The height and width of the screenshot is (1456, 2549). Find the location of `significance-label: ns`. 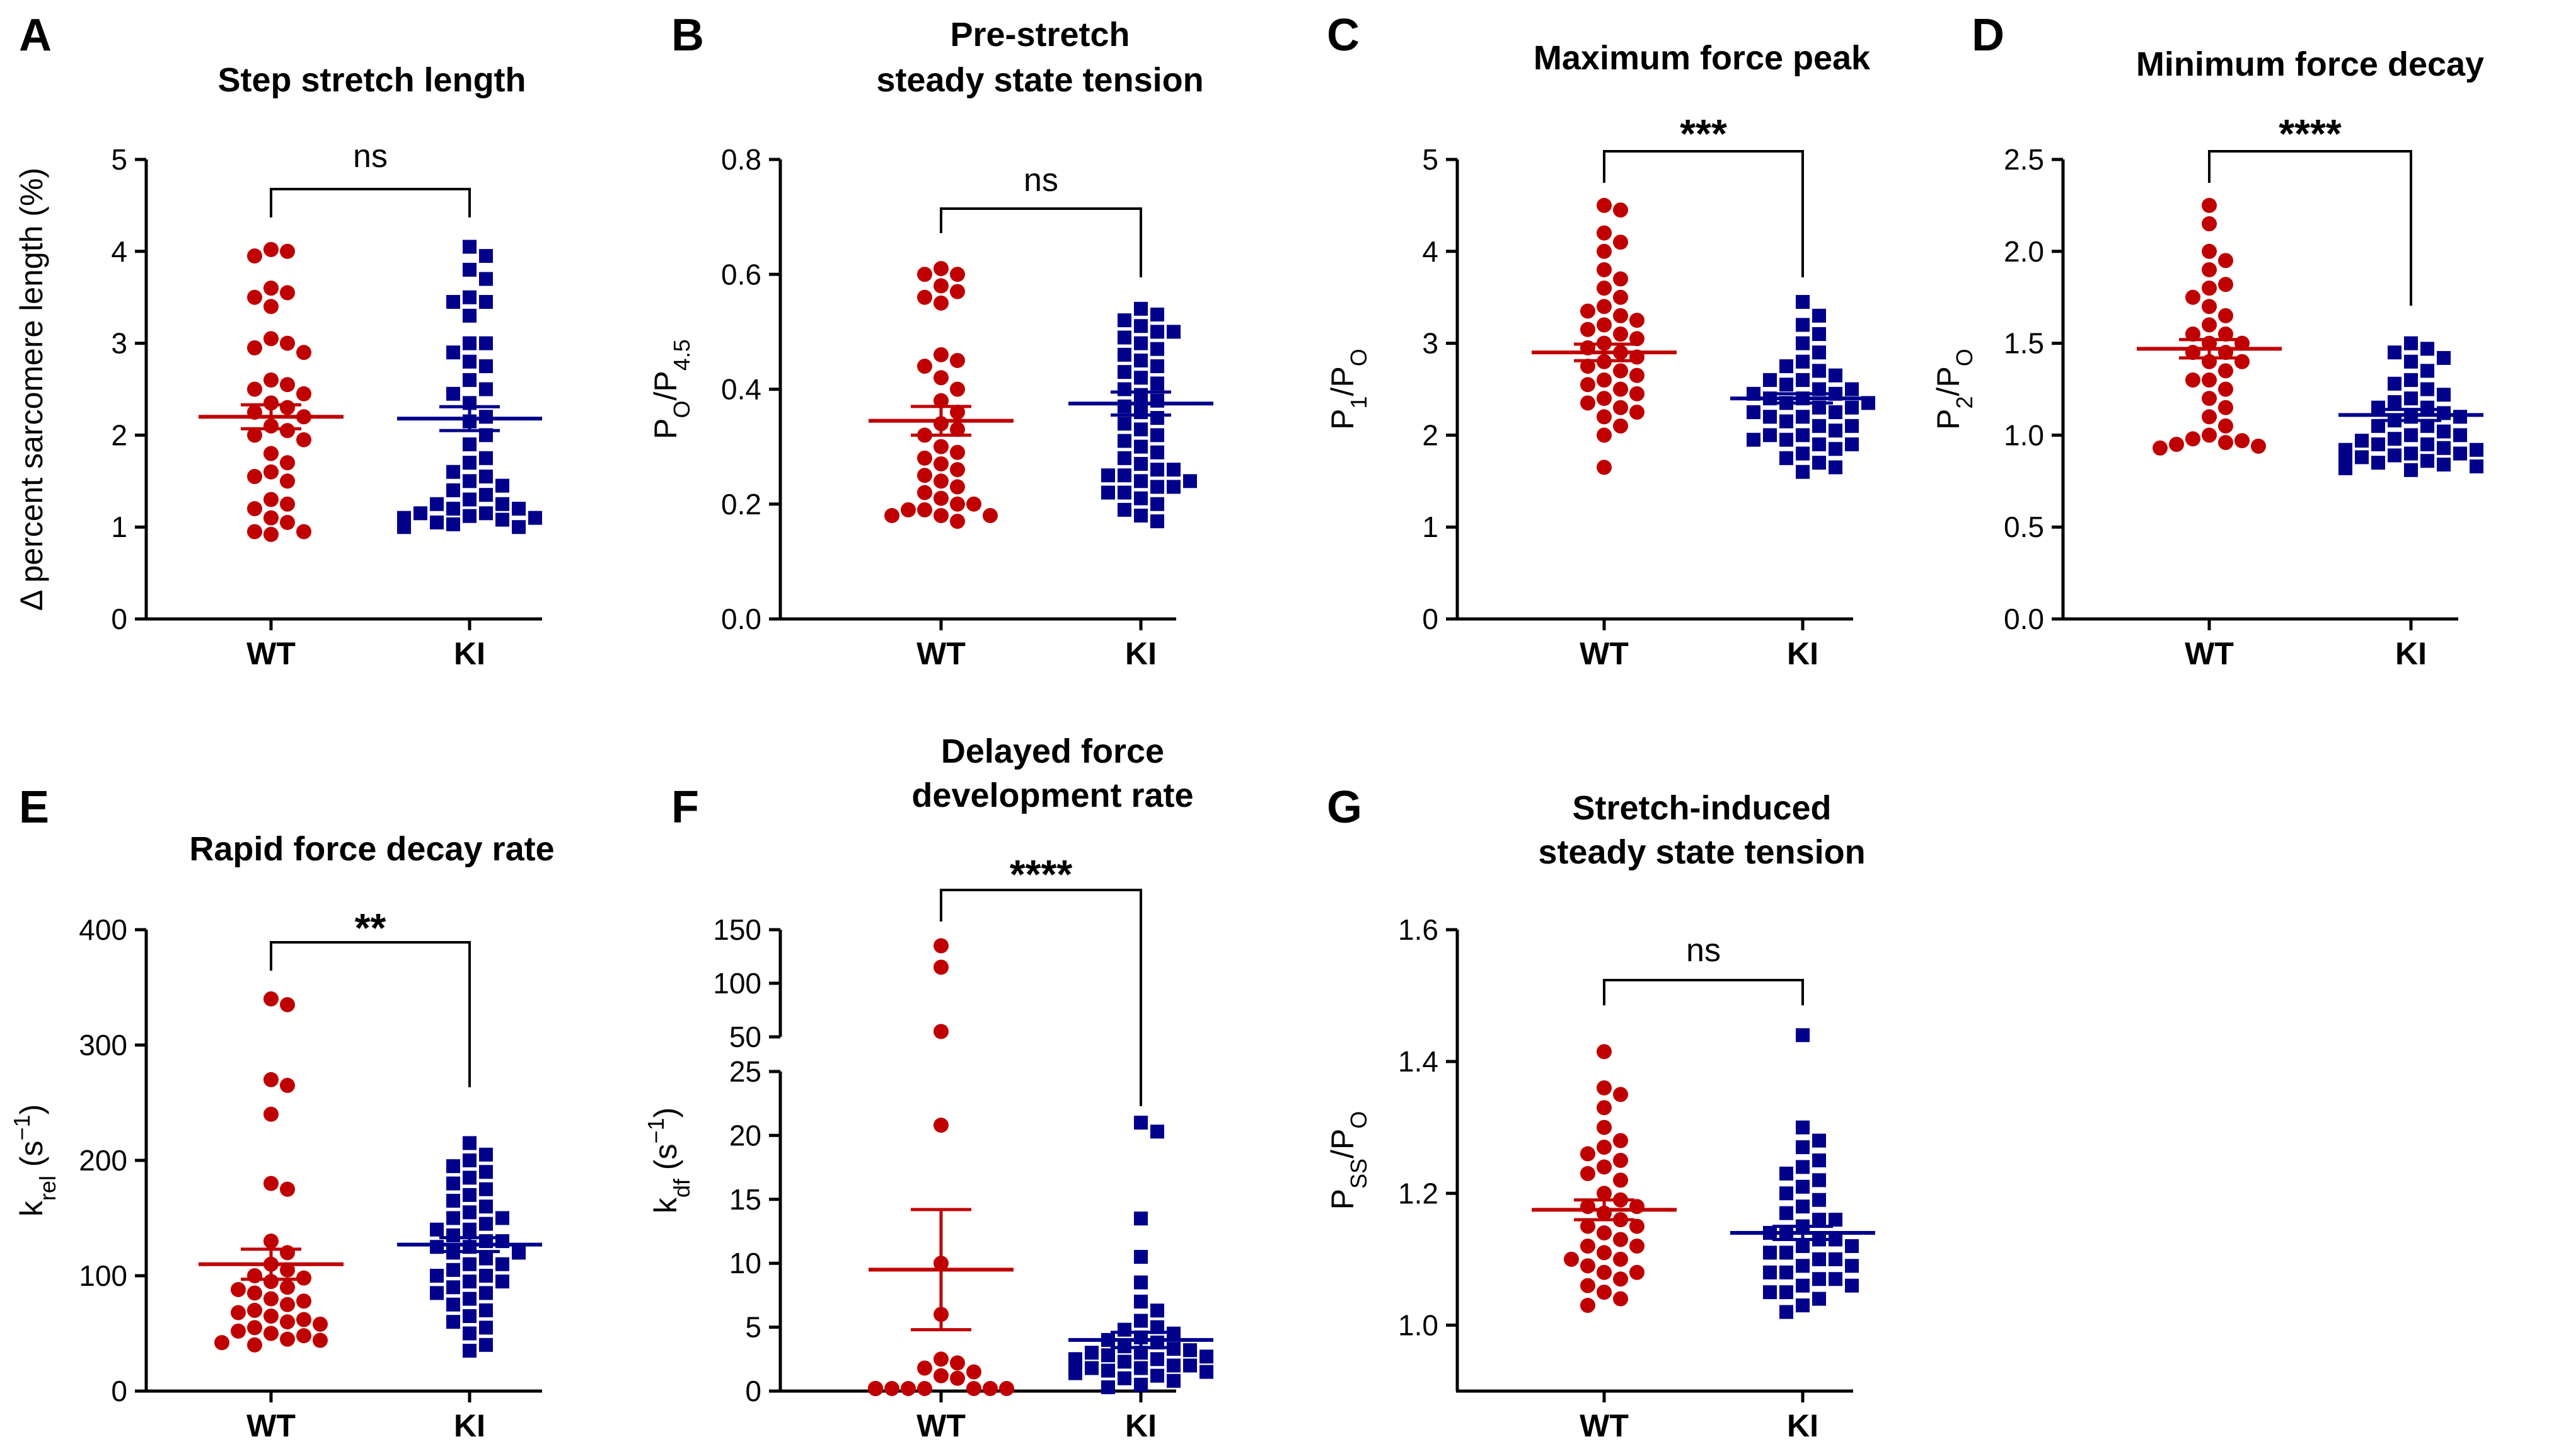

significance-label: ns is located at coordinates (1703, 950).